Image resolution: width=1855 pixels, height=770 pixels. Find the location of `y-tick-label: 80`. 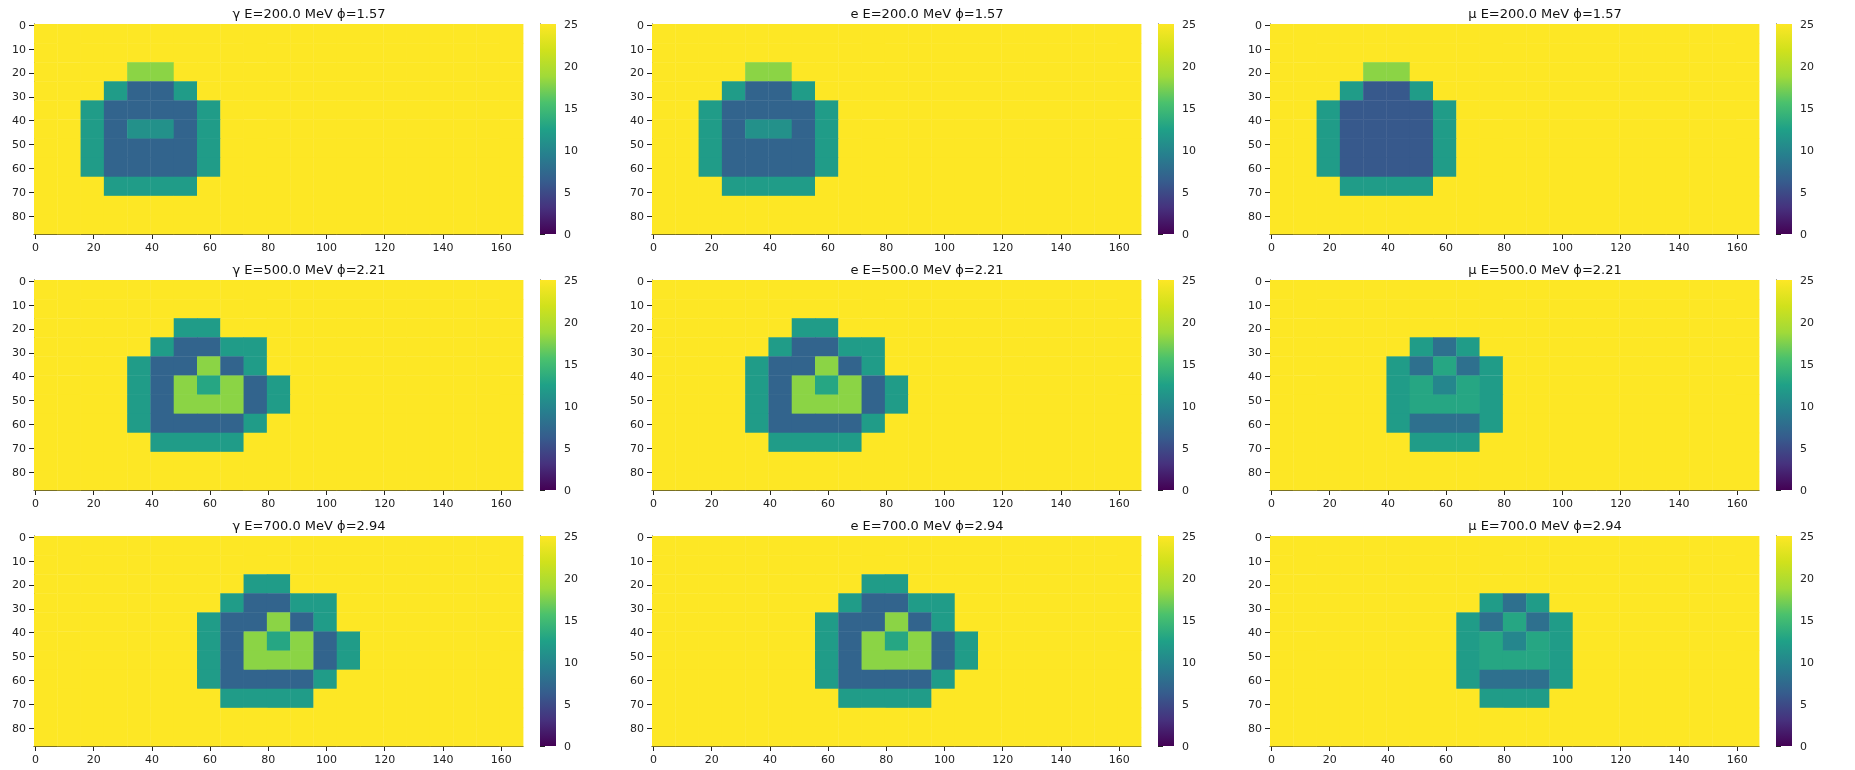

y-tick-label: 80 is located at coordinates (637, 728).